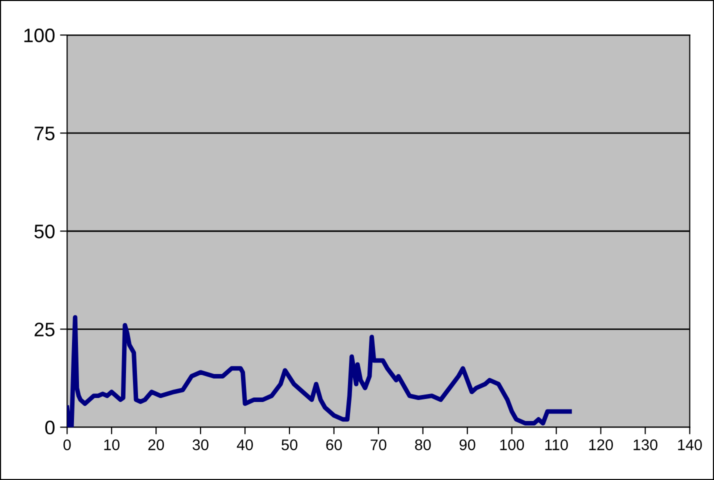  What do you see at coordinates (646, 444) in the screenshot?
I see `x-tick-label: 130` at bounding box center [646, 444].